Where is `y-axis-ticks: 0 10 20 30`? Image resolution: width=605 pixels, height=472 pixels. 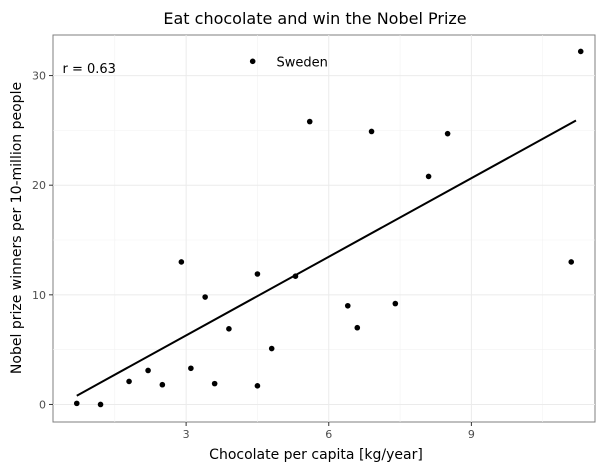 y-axis-ticks: 0 10 20 30 is located at coordinates (42, 240).